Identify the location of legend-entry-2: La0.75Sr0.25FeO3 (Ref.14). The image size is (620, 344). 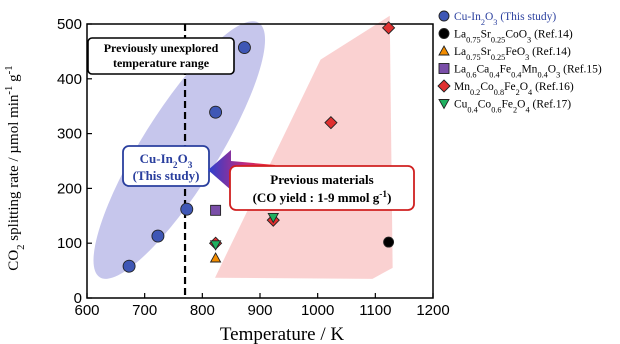
(512, 54).